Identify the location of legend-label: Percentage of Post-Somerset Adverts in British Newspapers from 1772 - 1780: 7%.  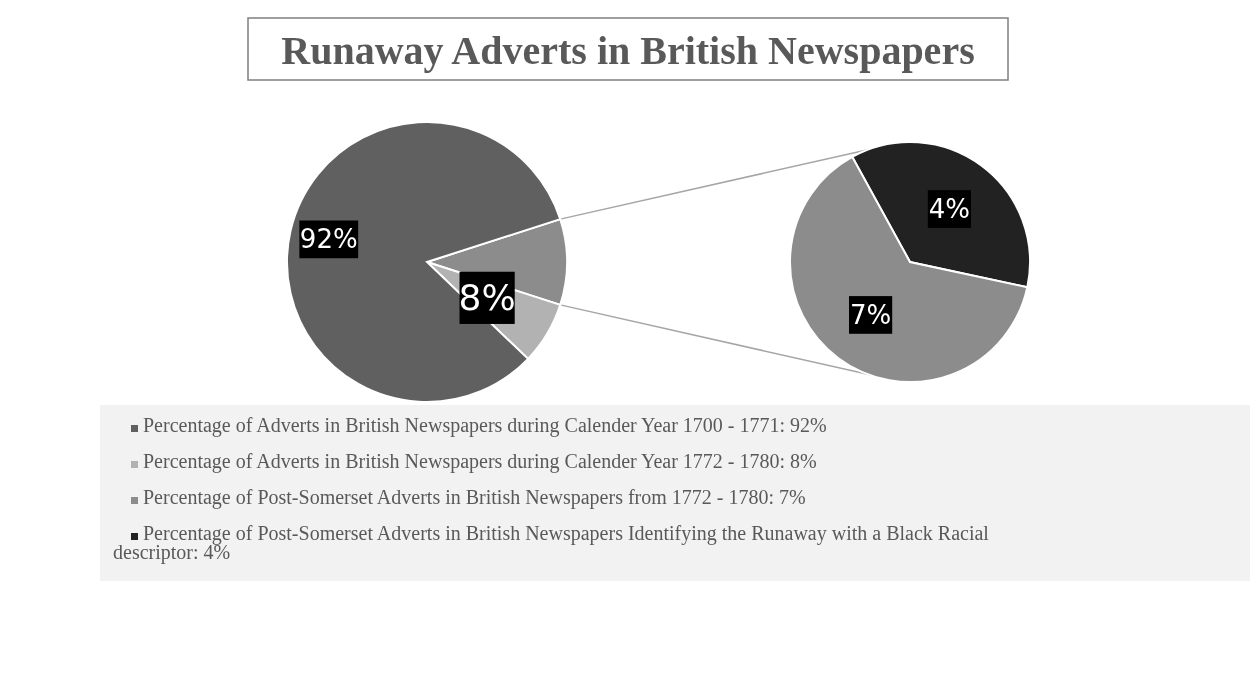
(474, 497).